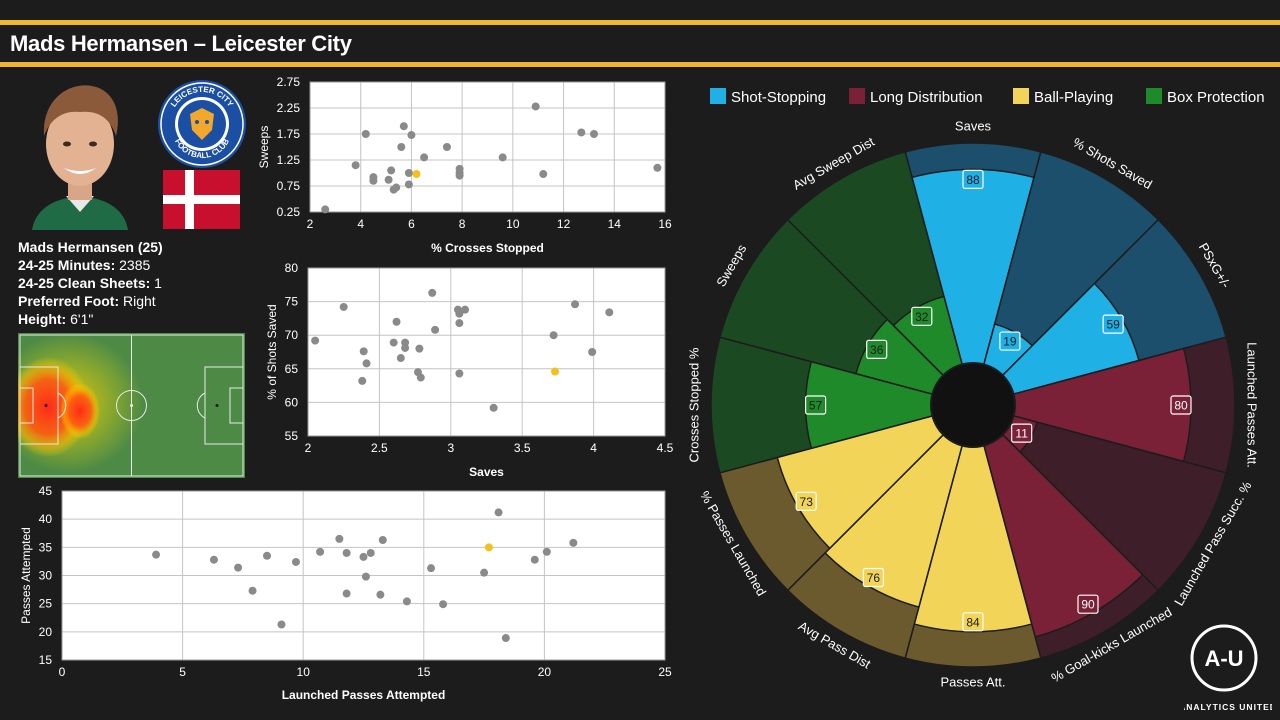 Image resolution: width=1280 pixels, height=720 pixels. Describe the element at coordinates (292, 402) in the screenshot. I see `y-tick-label: 60` at that location.